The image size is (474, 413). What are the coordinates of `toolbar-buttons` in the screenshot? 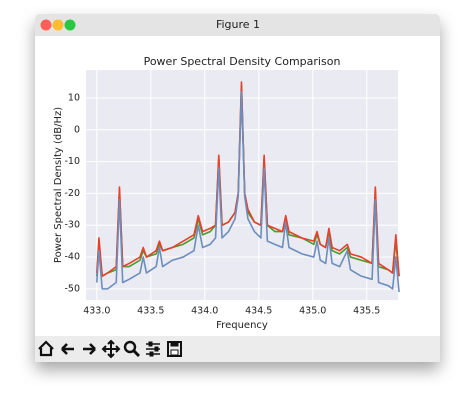 It's located at (110, 349).